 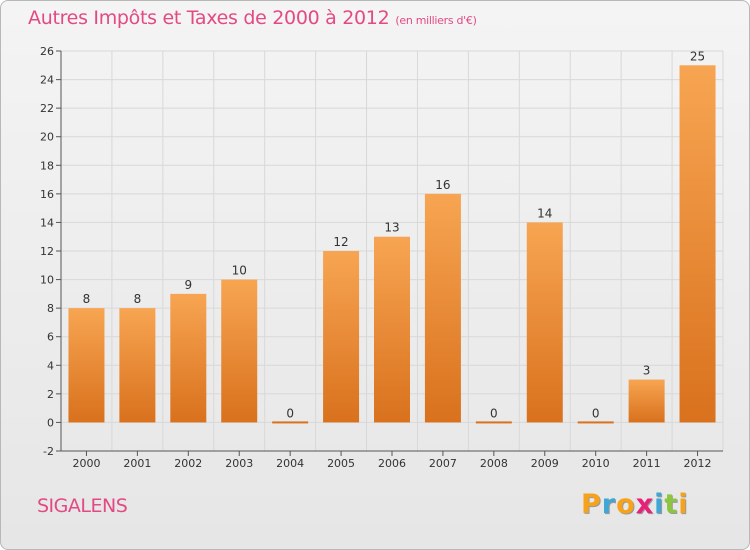 What do you see at coordinates (626, 504) in the screenshot?
I see `logo-letter: o` at bounding box center [626, 504].